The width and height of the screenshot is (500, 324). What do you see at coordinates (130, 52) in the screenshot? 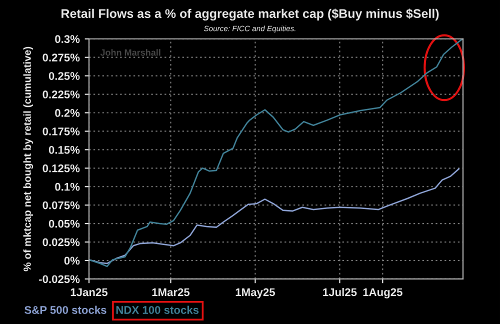
I see `annotation: John Marshall` at bounding box center [130, 52].